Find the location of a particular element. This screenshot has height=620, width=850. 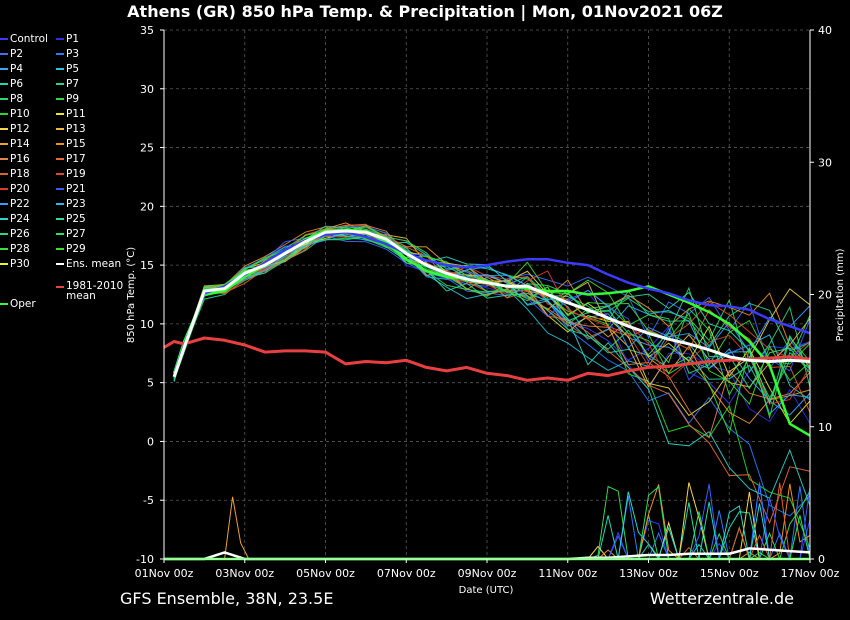

legend-item: P12 is located at coordinates (15, 129).